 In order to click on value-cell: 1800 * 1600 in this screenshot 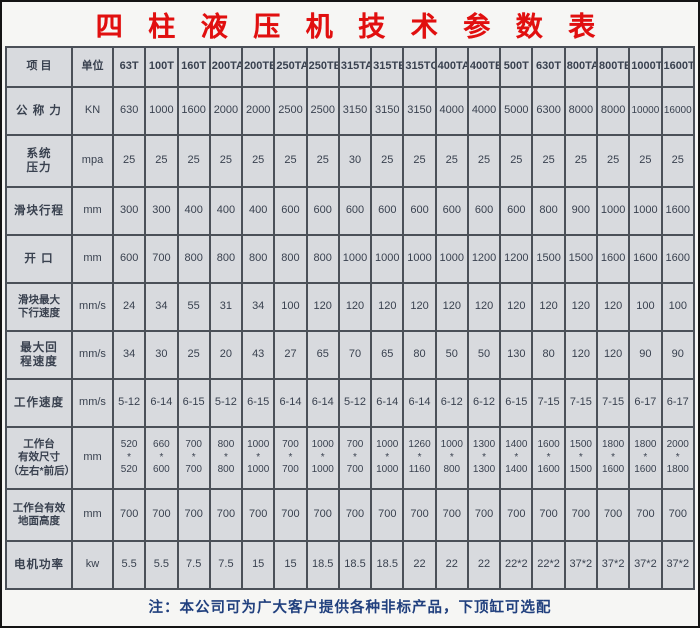, I will do `click(645, 458)`.